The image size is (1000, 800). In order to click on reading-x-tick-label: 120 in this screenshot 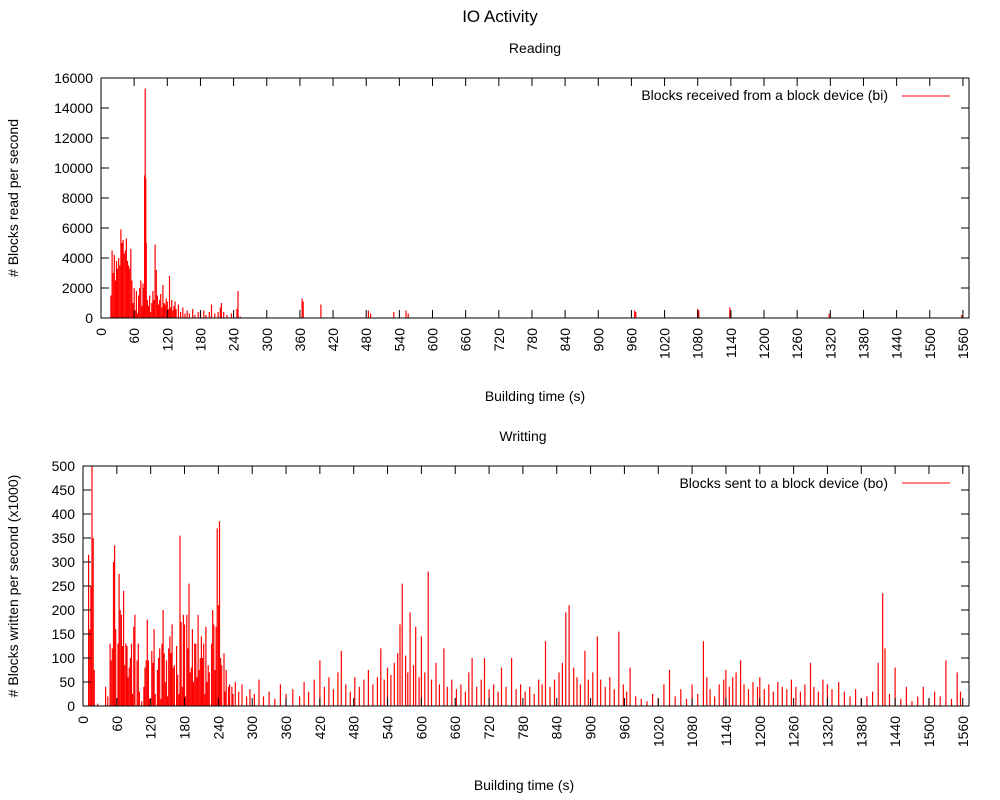, I will do `click(167, 340)`.